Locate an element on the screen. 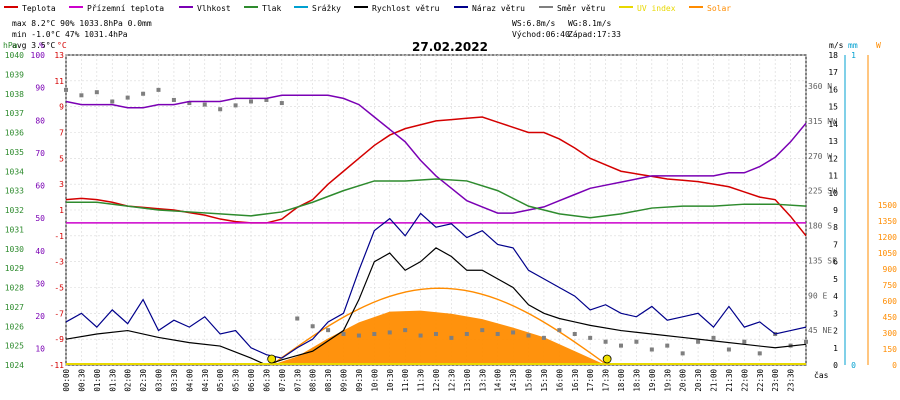  pct-tick: 60 is located at coordinates (40, 186).